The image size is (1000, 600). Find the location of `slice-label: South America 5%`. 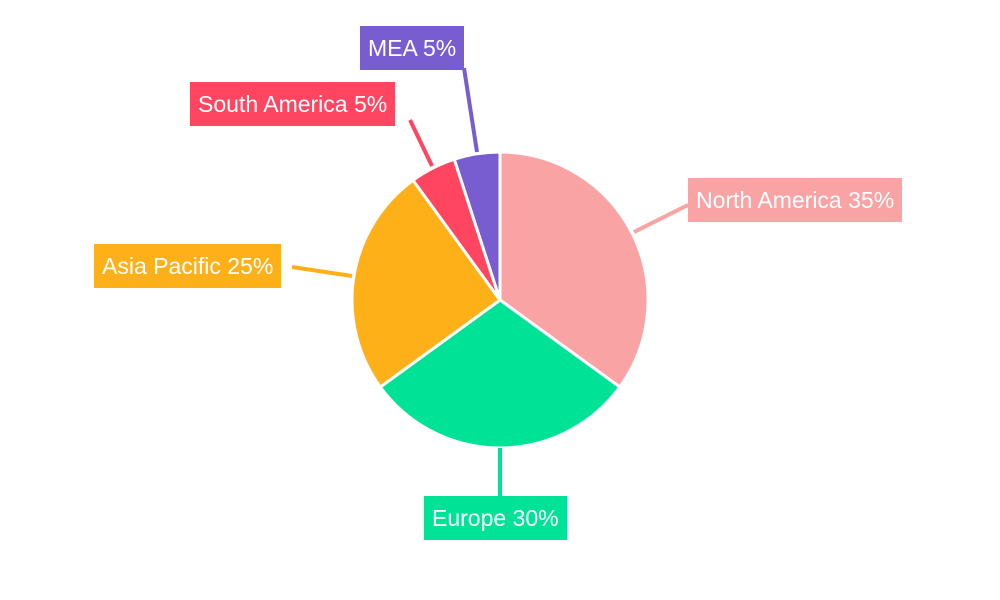

slice-label: South America 5% is located at coordinates (293, 104).